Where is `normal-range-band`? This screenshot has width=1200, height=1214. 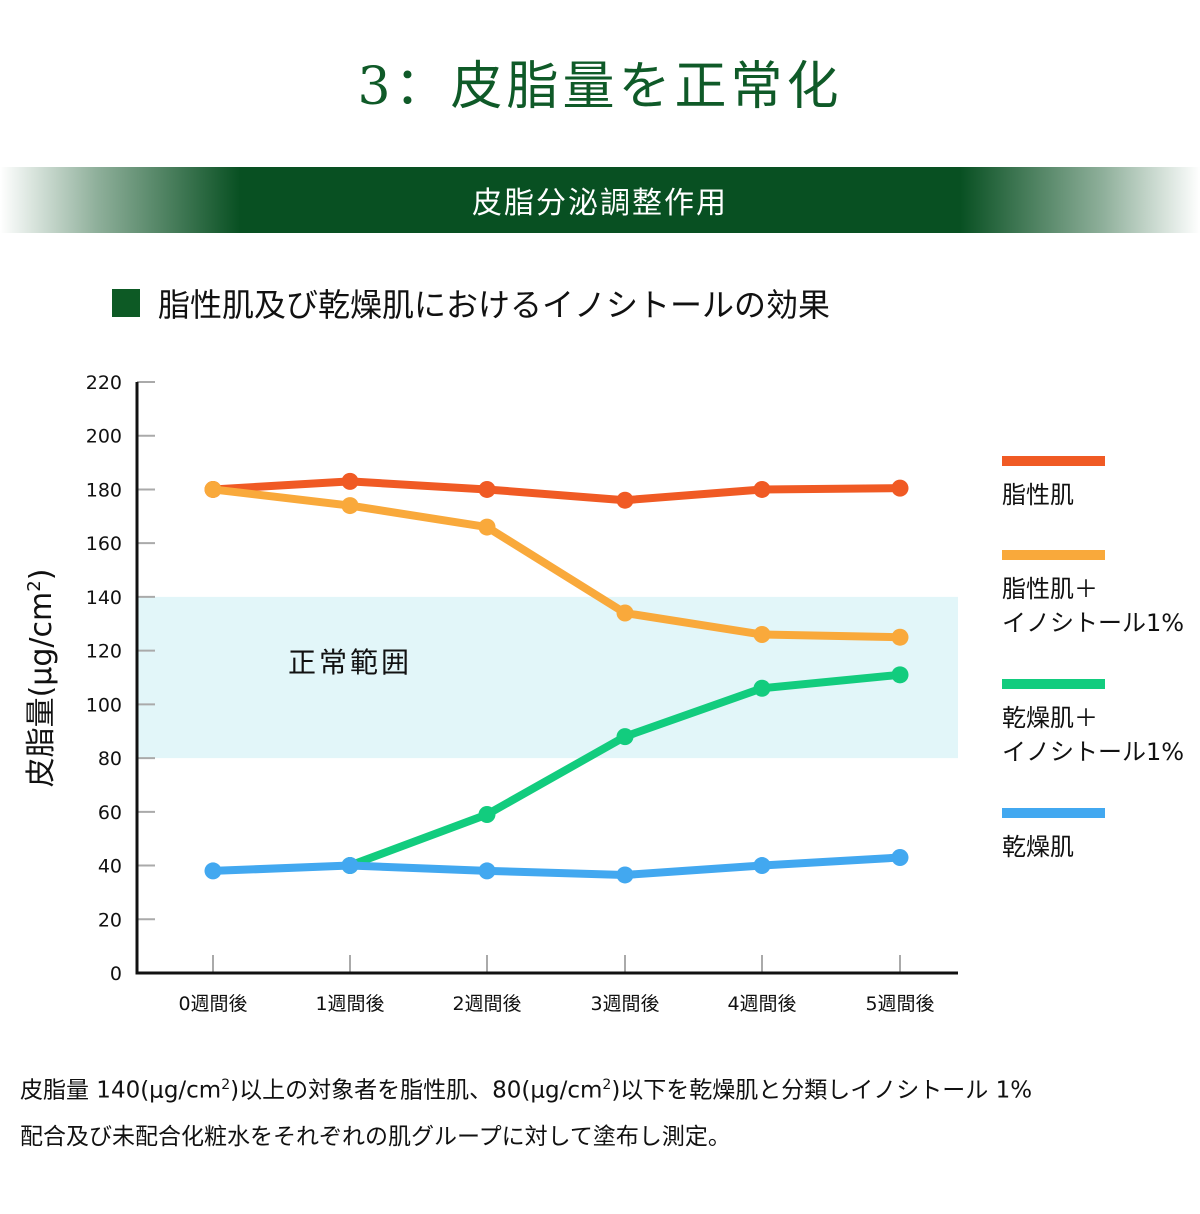
normal-range-band is located at coordinates (547, 677).